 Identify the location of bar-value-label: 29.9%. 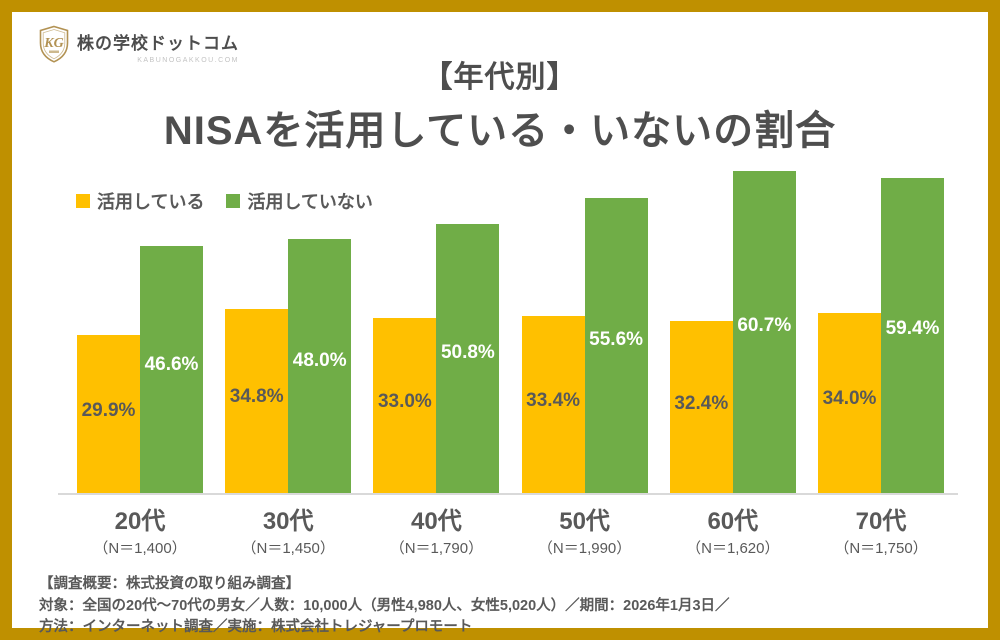
(108, 410).